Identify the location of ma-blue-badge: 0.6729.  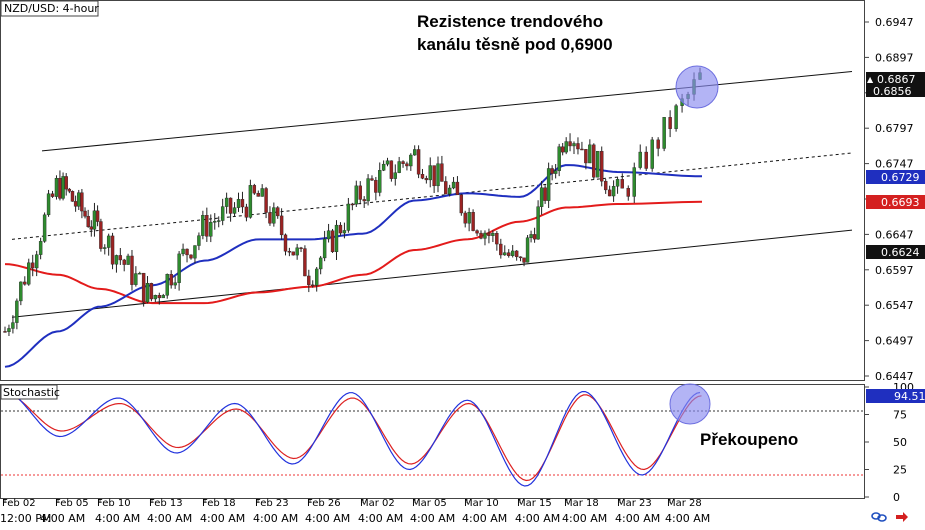
(900, 177).